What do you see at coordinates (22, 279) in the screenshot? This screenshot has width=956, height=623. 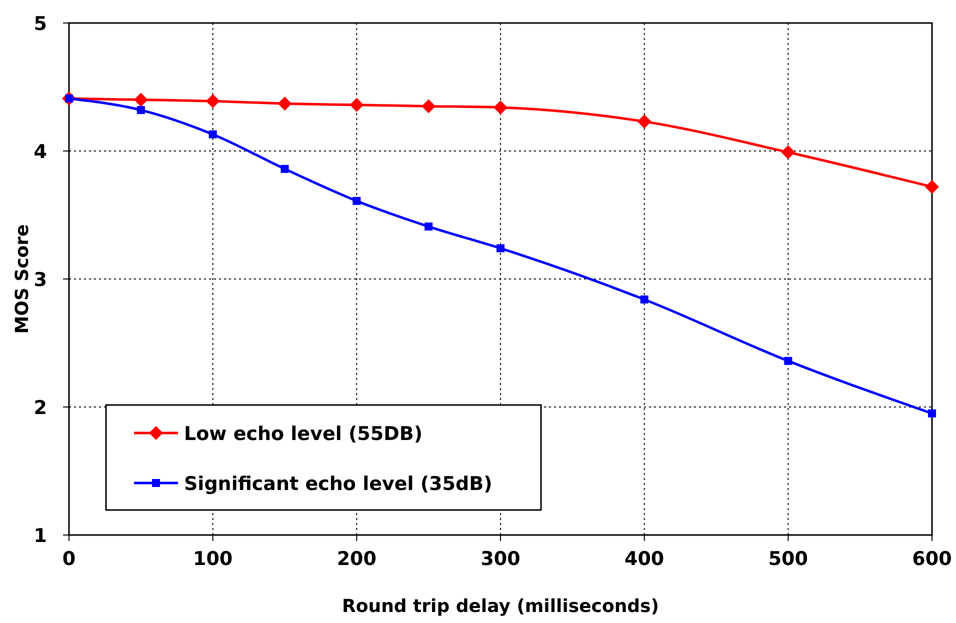 I see `y-axis-title: MOS Score` at bounding box center [22, 279].